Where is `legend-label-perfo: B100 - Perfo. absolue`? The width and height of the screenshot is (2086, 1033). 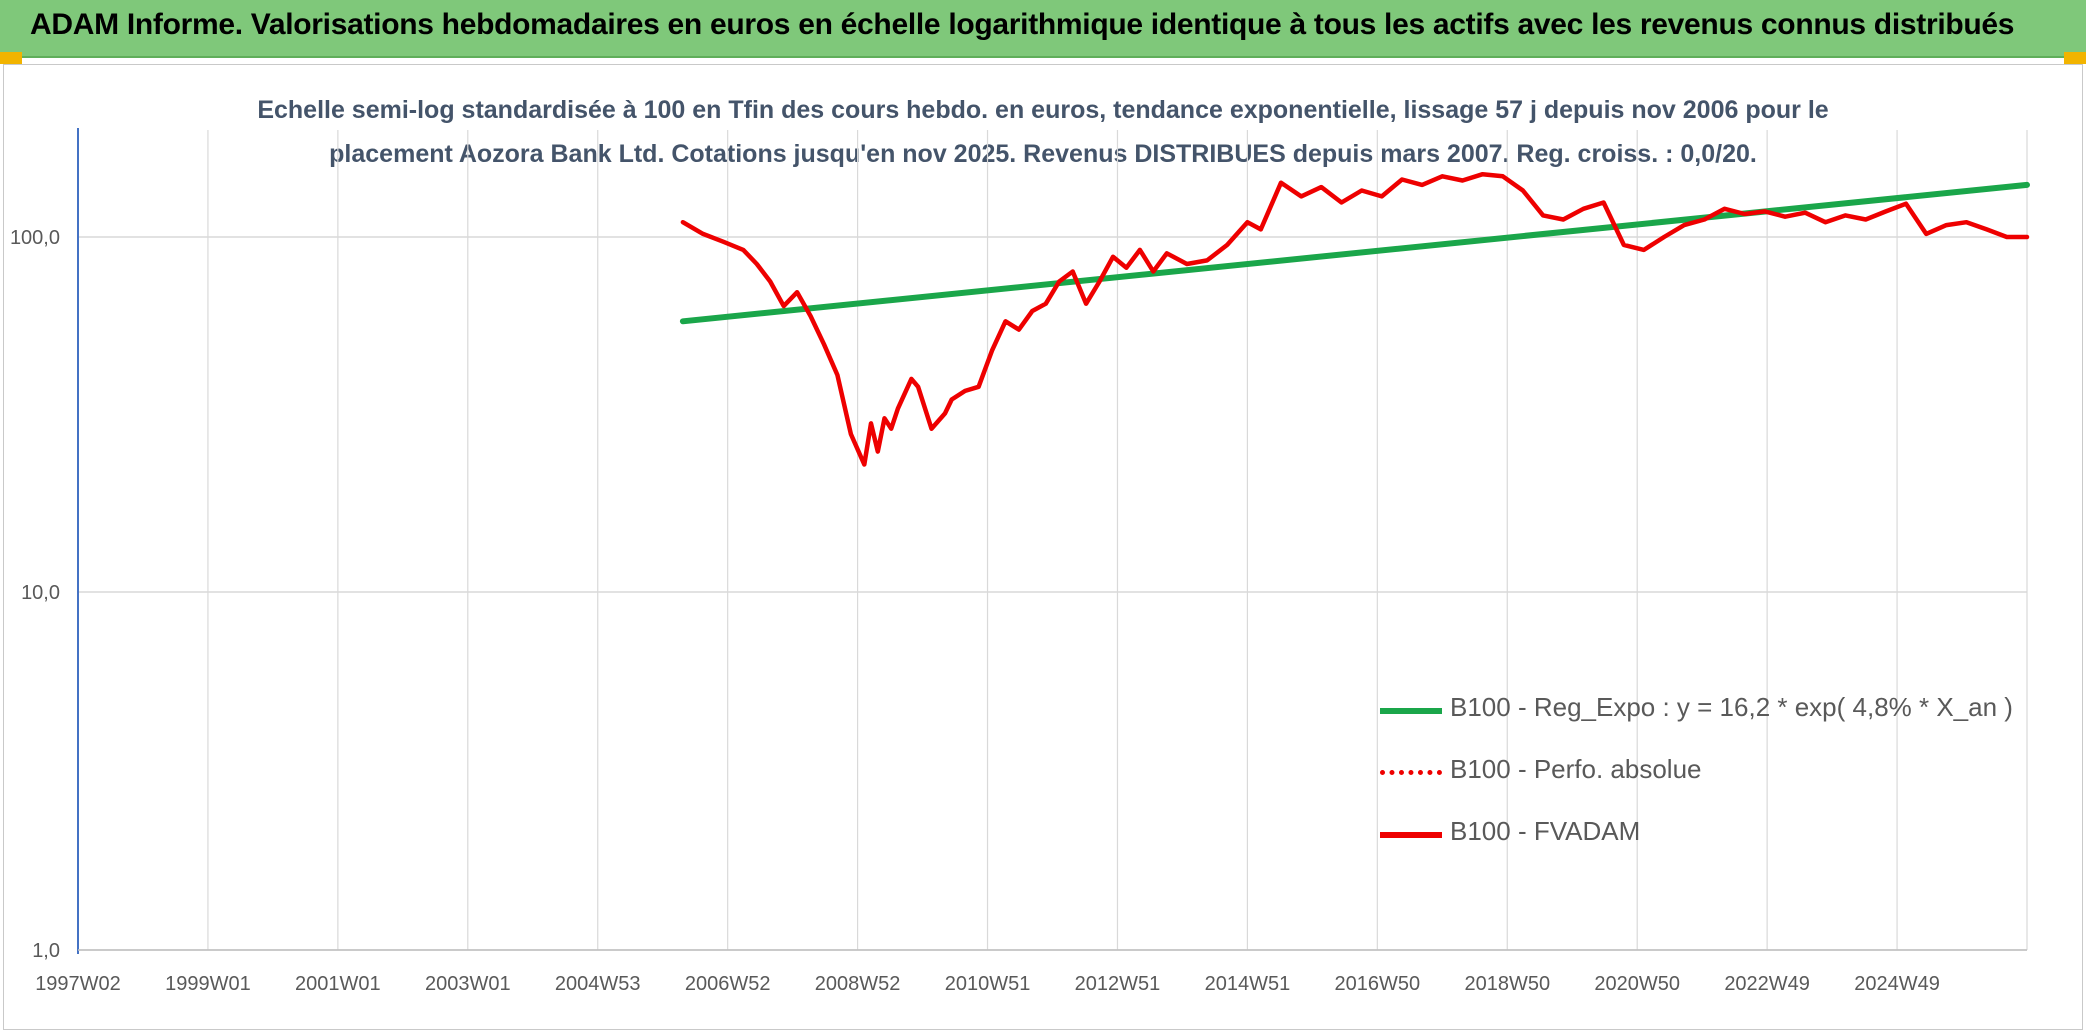 legend-label-perfo: B100 - Perfo. absolue is located at coordinates (1576, 769).